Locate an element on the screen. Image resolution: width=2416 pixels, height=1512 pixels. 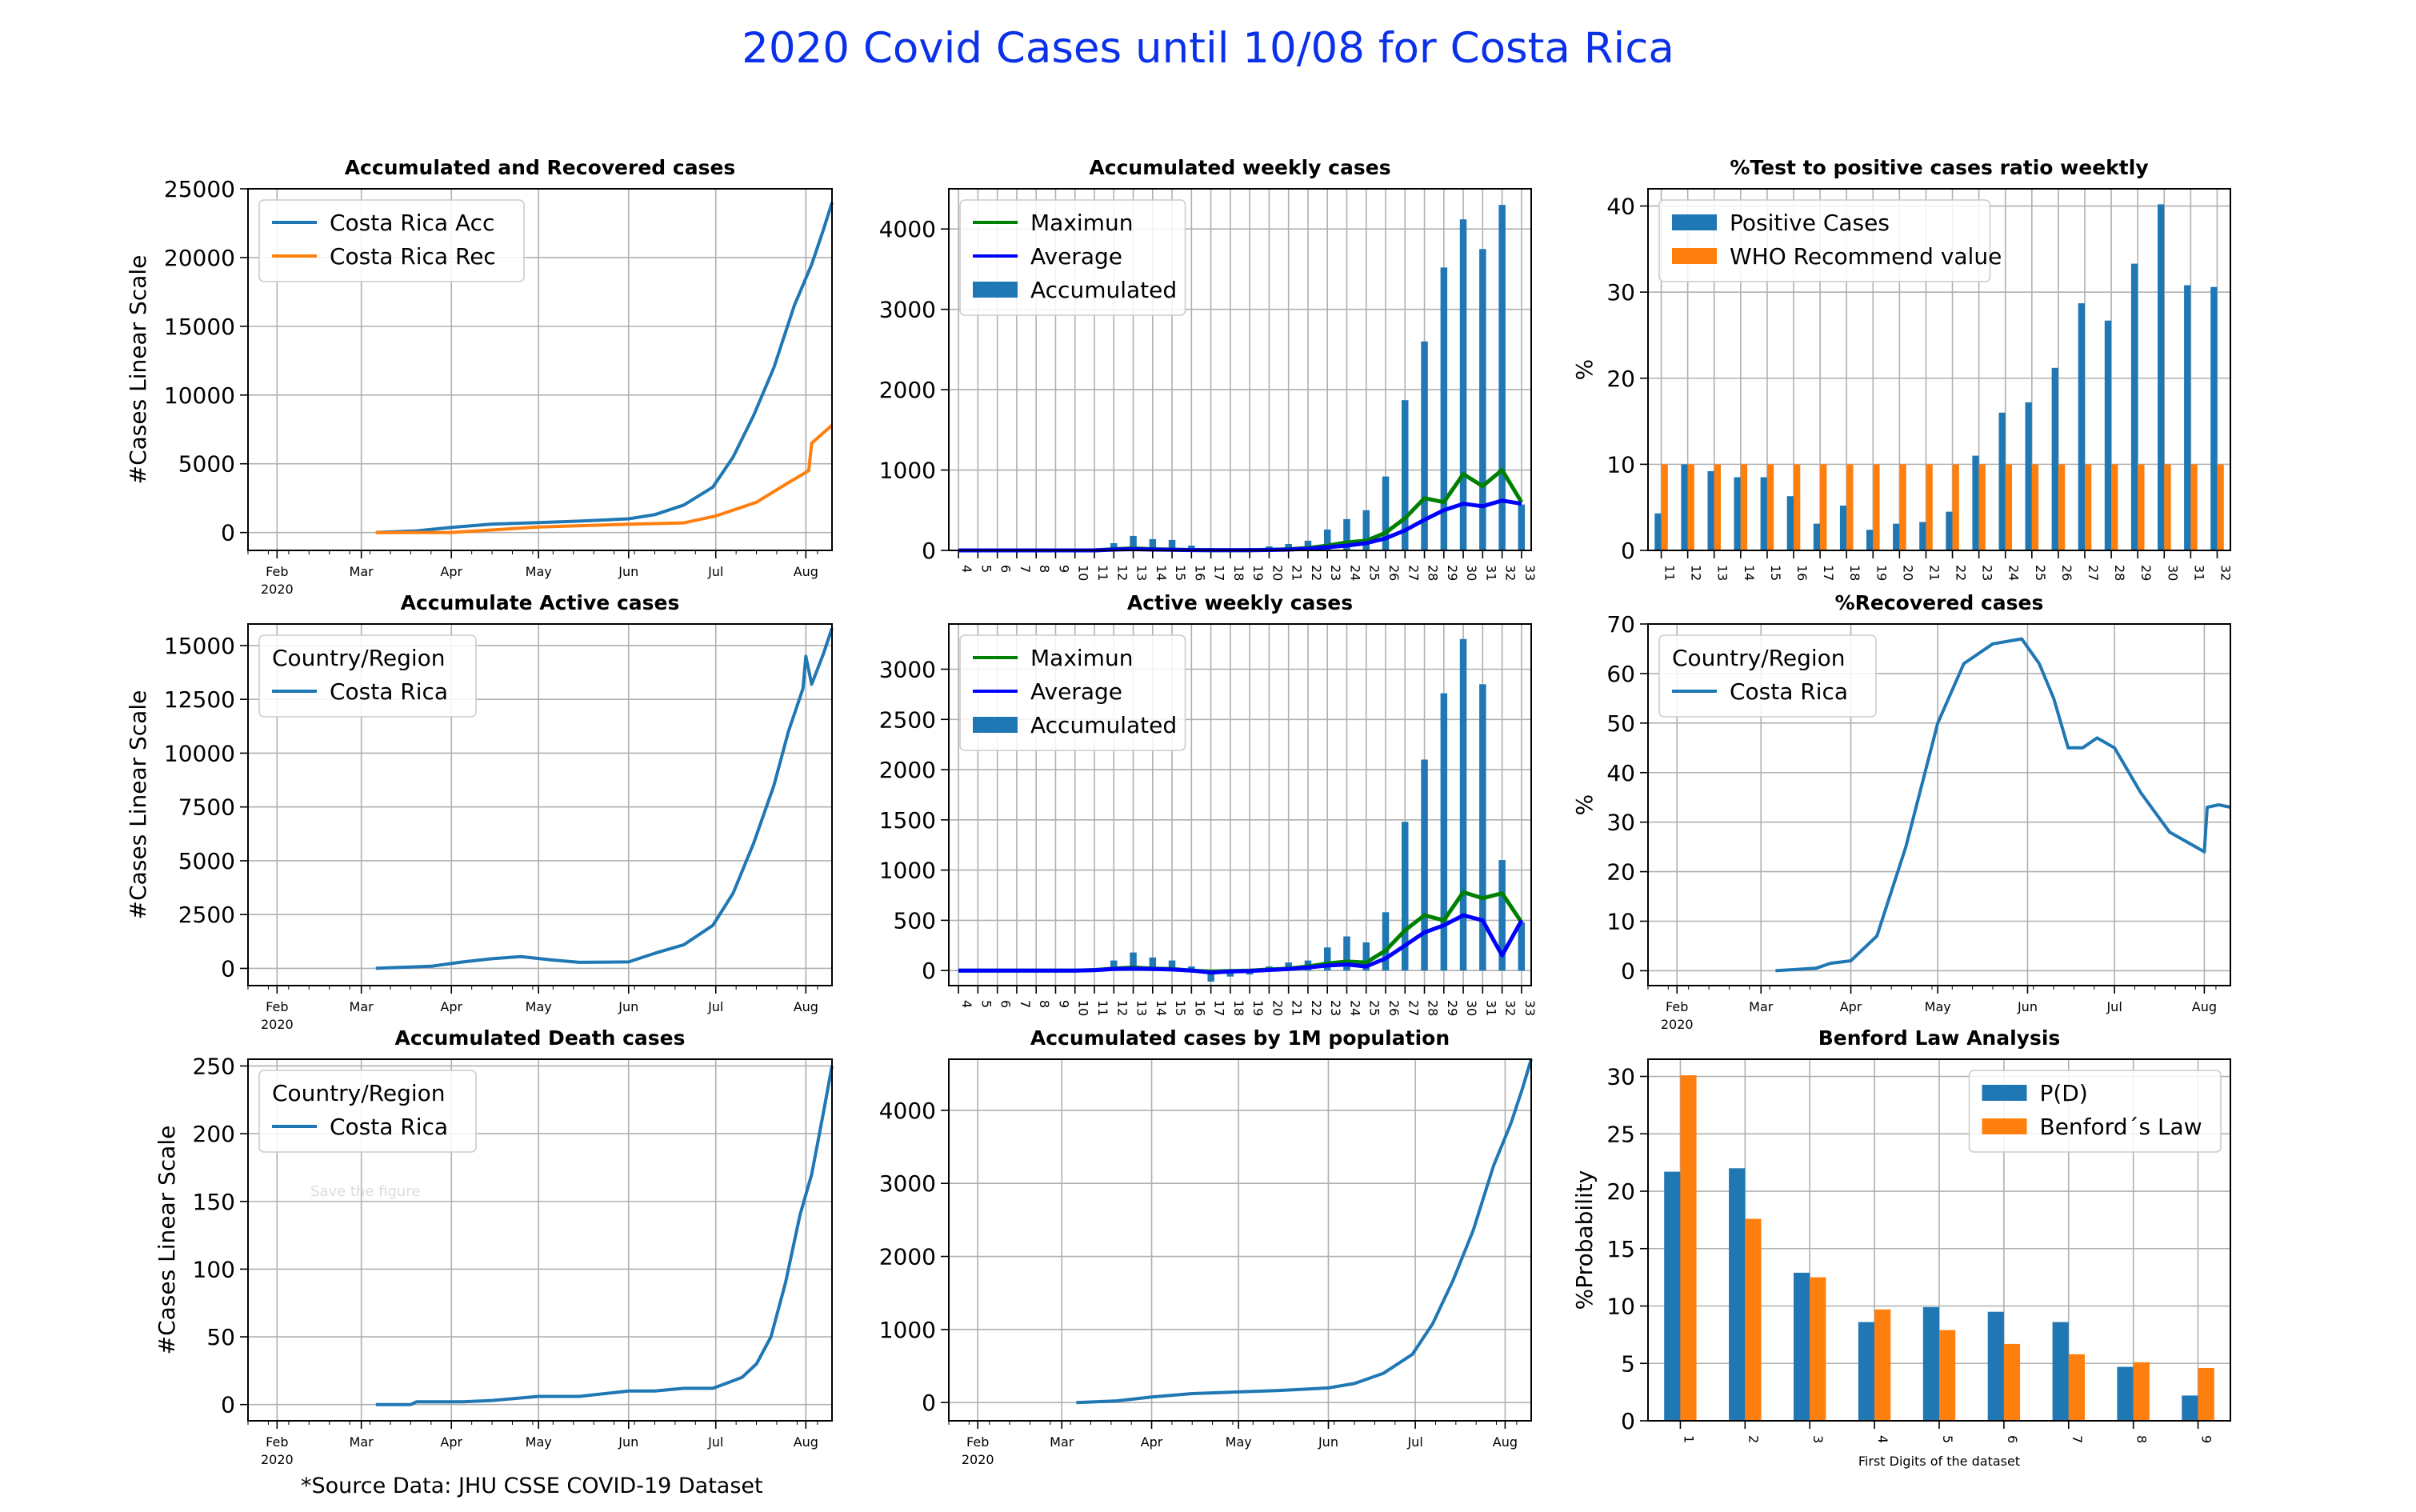
panel-title: %Recovered cases is located at coordinates (1939, 602).